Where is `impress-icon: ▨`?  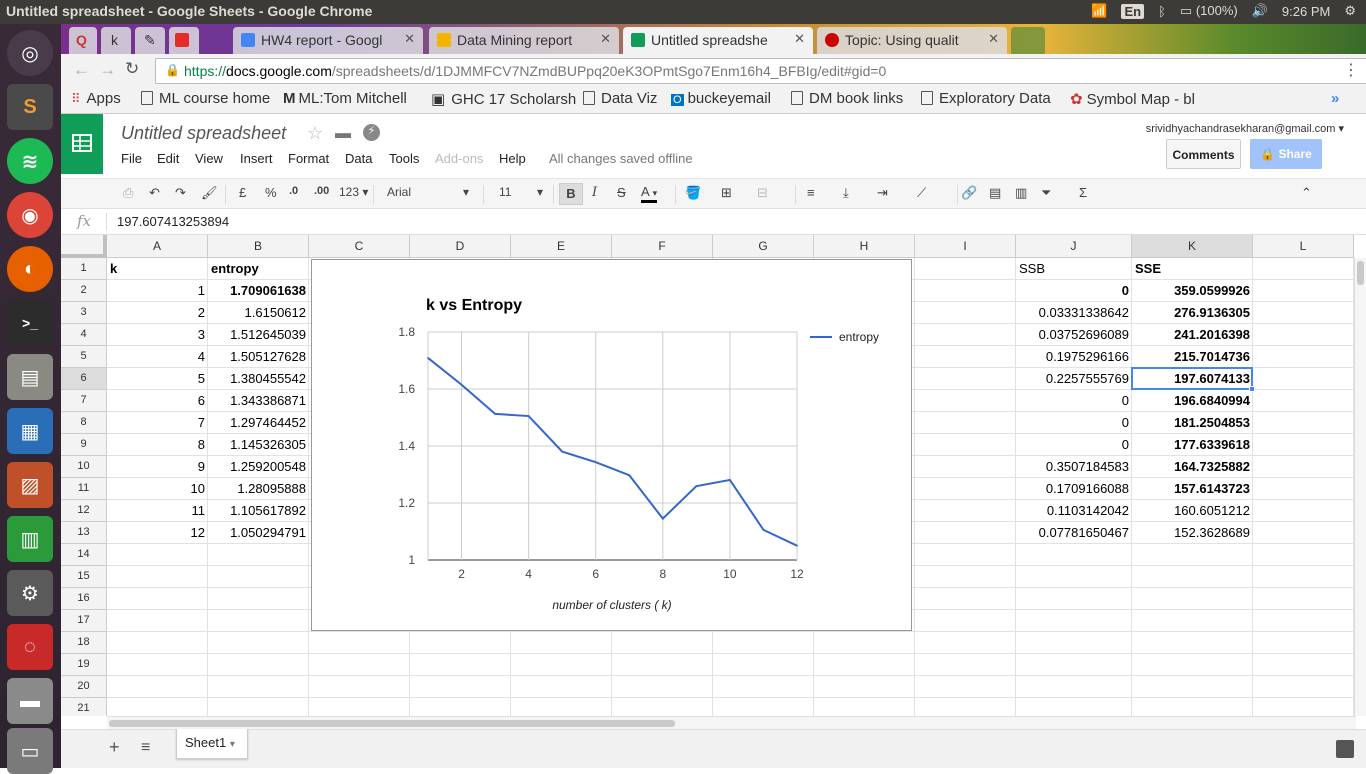
impress-icon: ▨ is located at coordinates (30, 485).